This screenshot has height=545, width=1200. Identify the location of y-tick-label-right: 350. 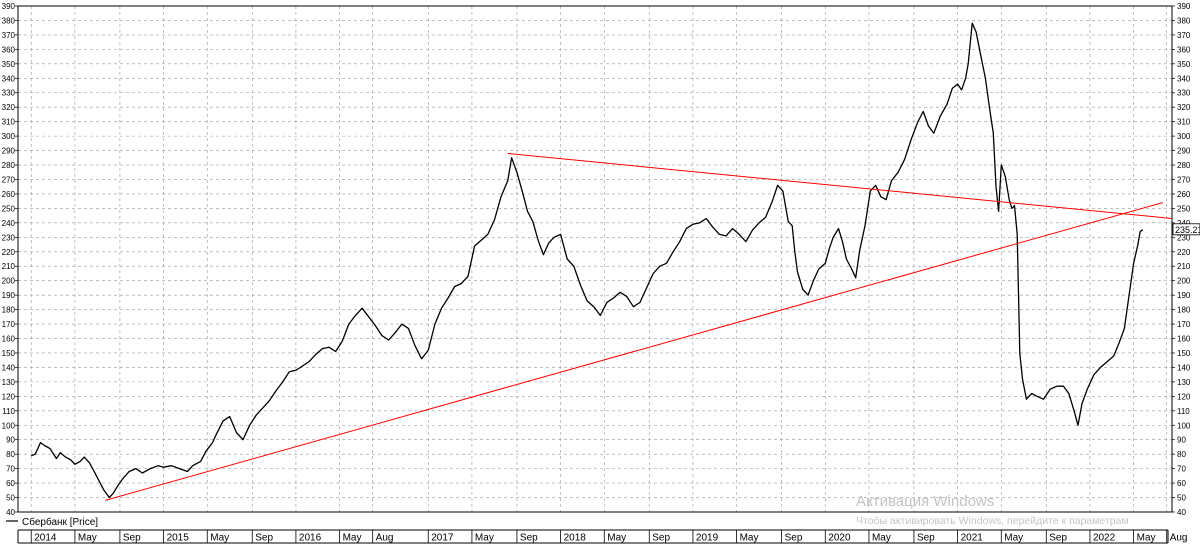
(1184, 64).